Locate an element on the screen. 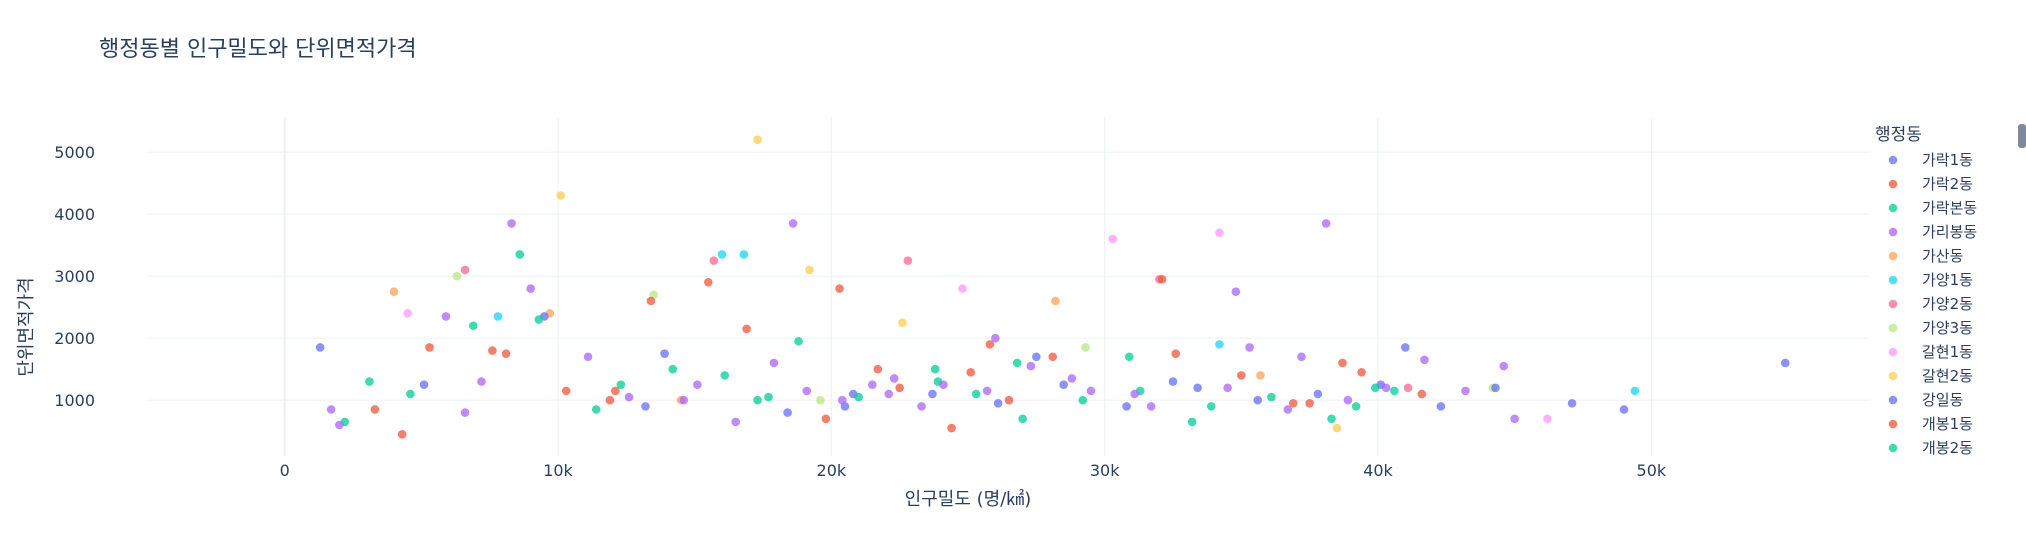  legend-item-label: 가양1동 is located at coordinates (1947, 280).